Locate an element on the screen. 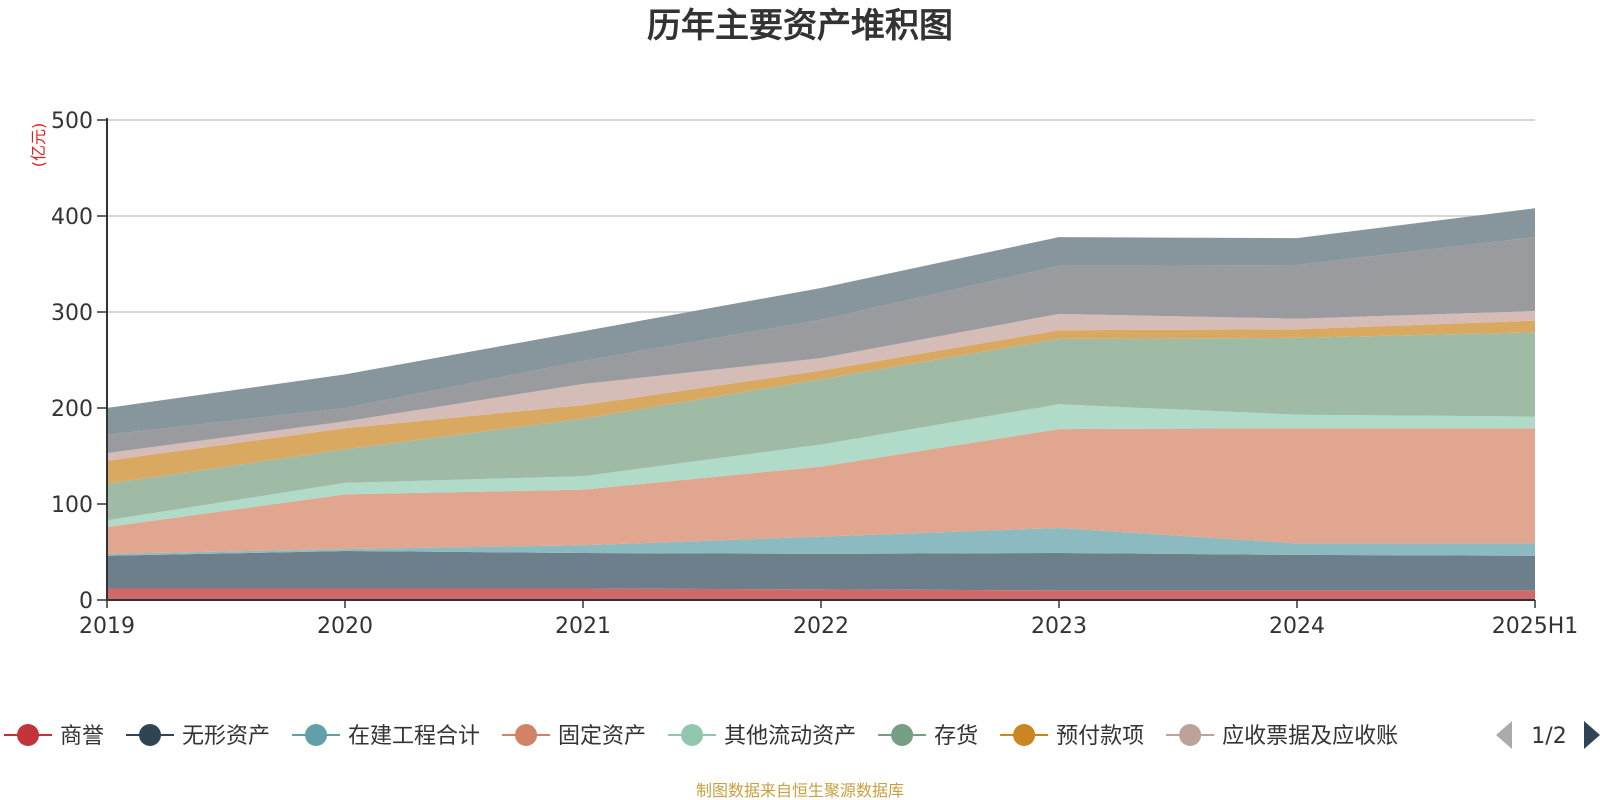 The height and width of the screenshot is (800, 1600). x-tick-label: 2023 is located at coordinates (1059, 626).